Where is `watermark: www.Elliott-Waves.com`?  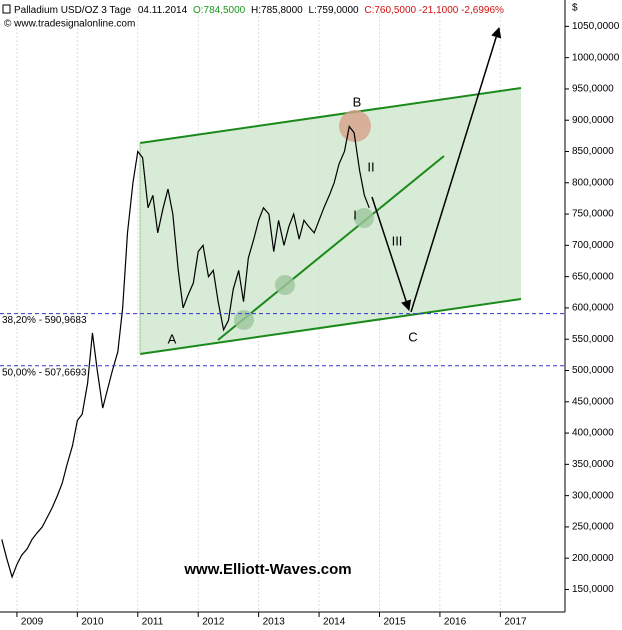 watermark: www.Elliott-Waves.com is located at coordinates (267, 569).